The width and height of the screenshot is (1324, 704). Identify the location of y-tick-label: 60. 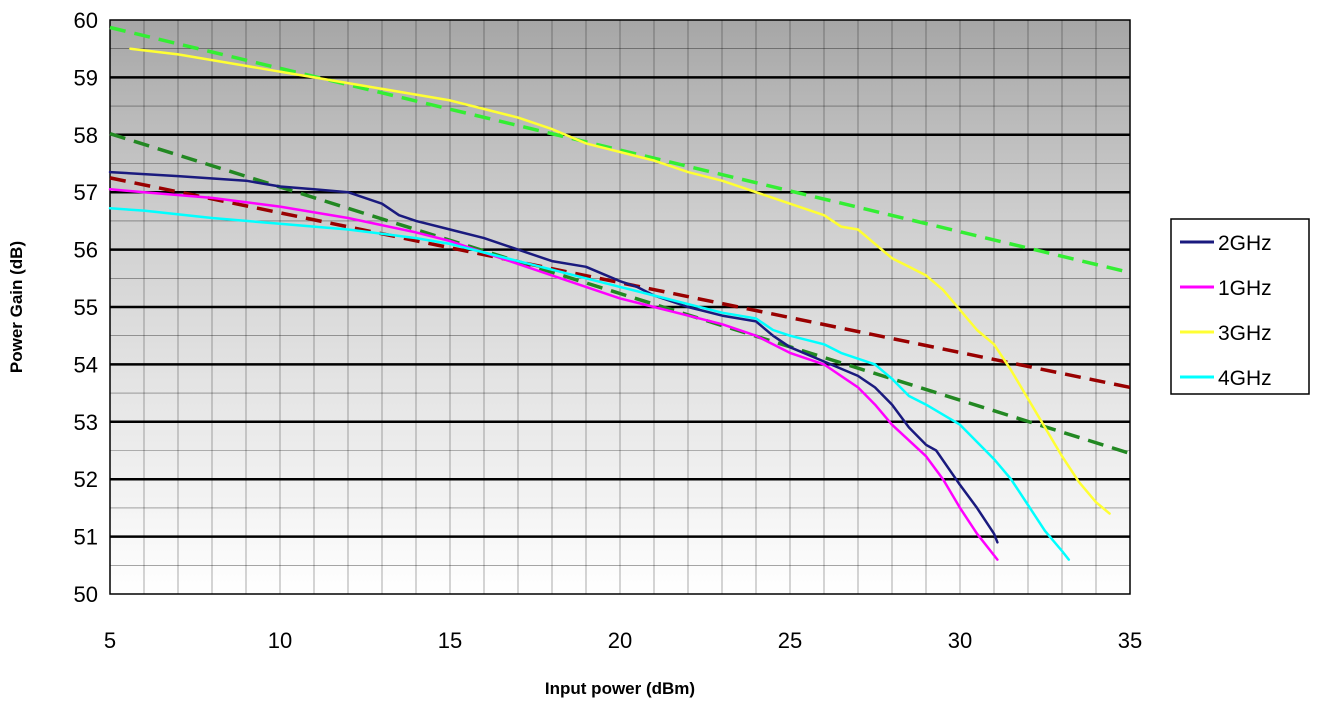
(86, 20).